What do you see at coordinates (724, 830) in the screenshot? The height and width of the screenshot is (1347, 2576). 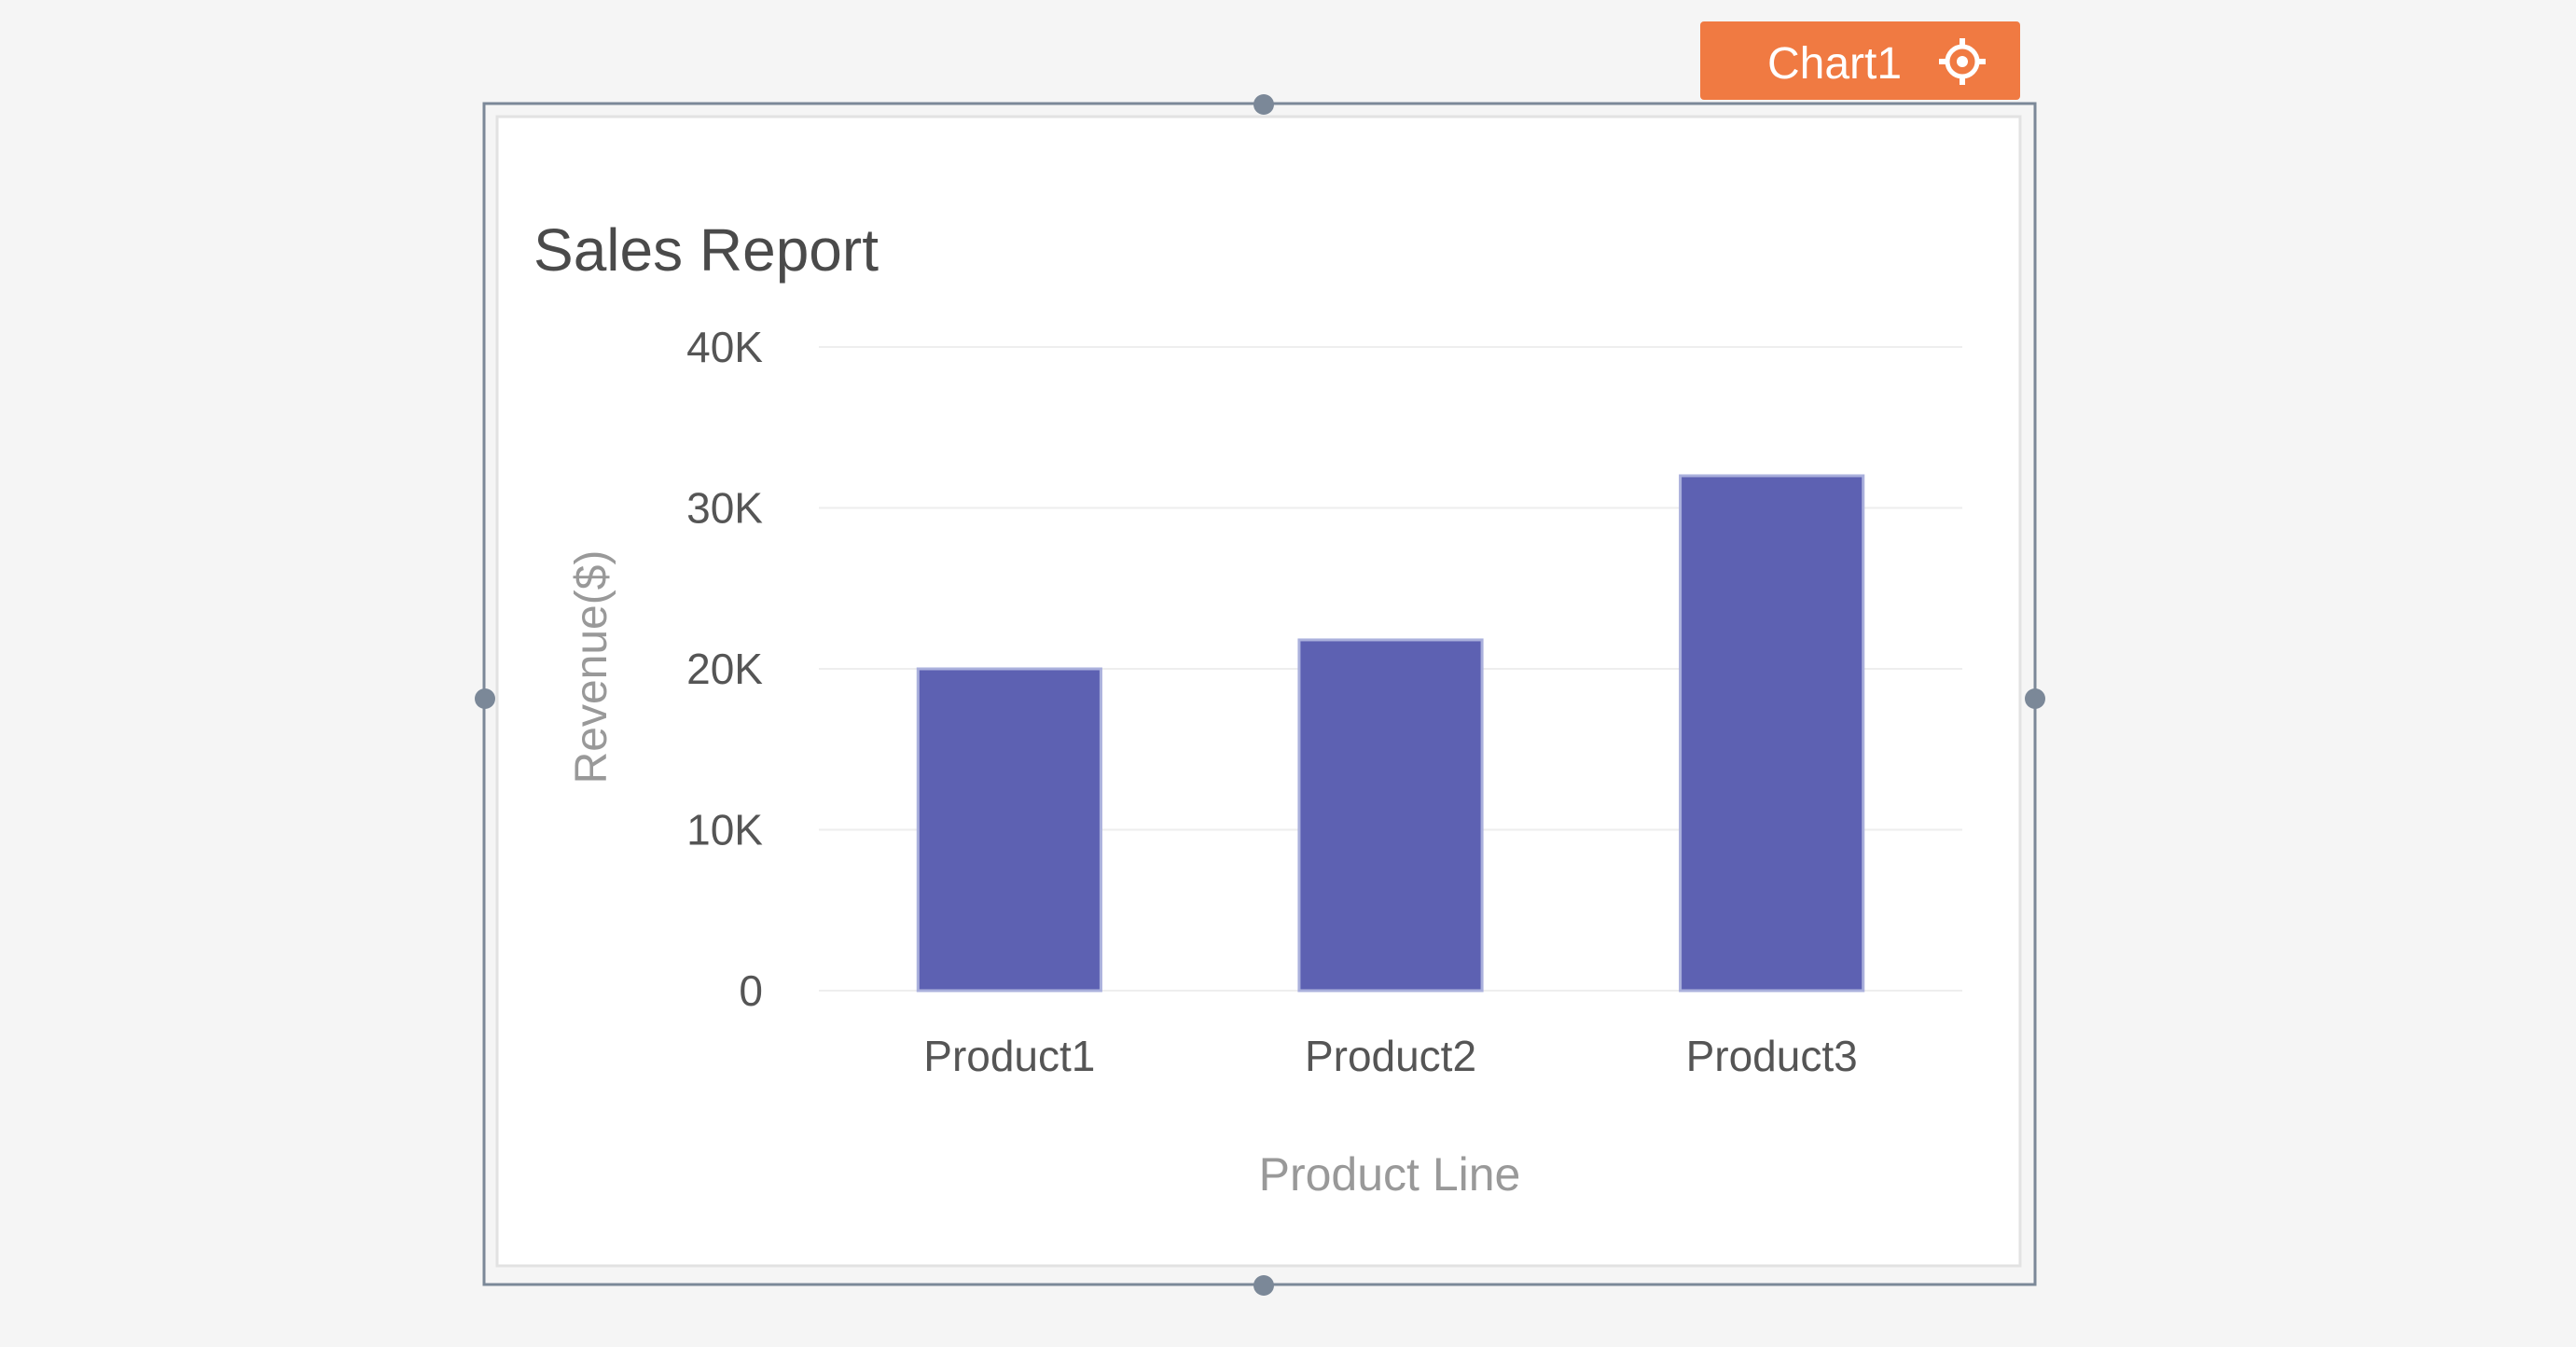 I see `y-tick-label: 10K` at bounding box center [724, 830].